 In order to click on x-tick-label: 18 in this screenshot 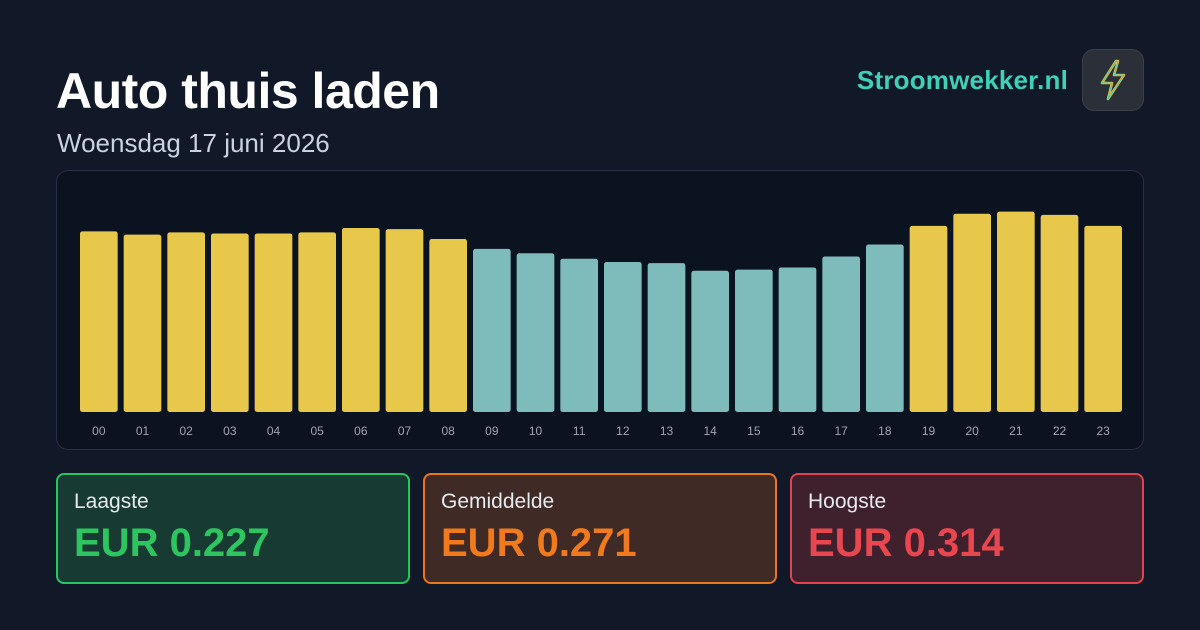, I will do `click(885, 431)`.